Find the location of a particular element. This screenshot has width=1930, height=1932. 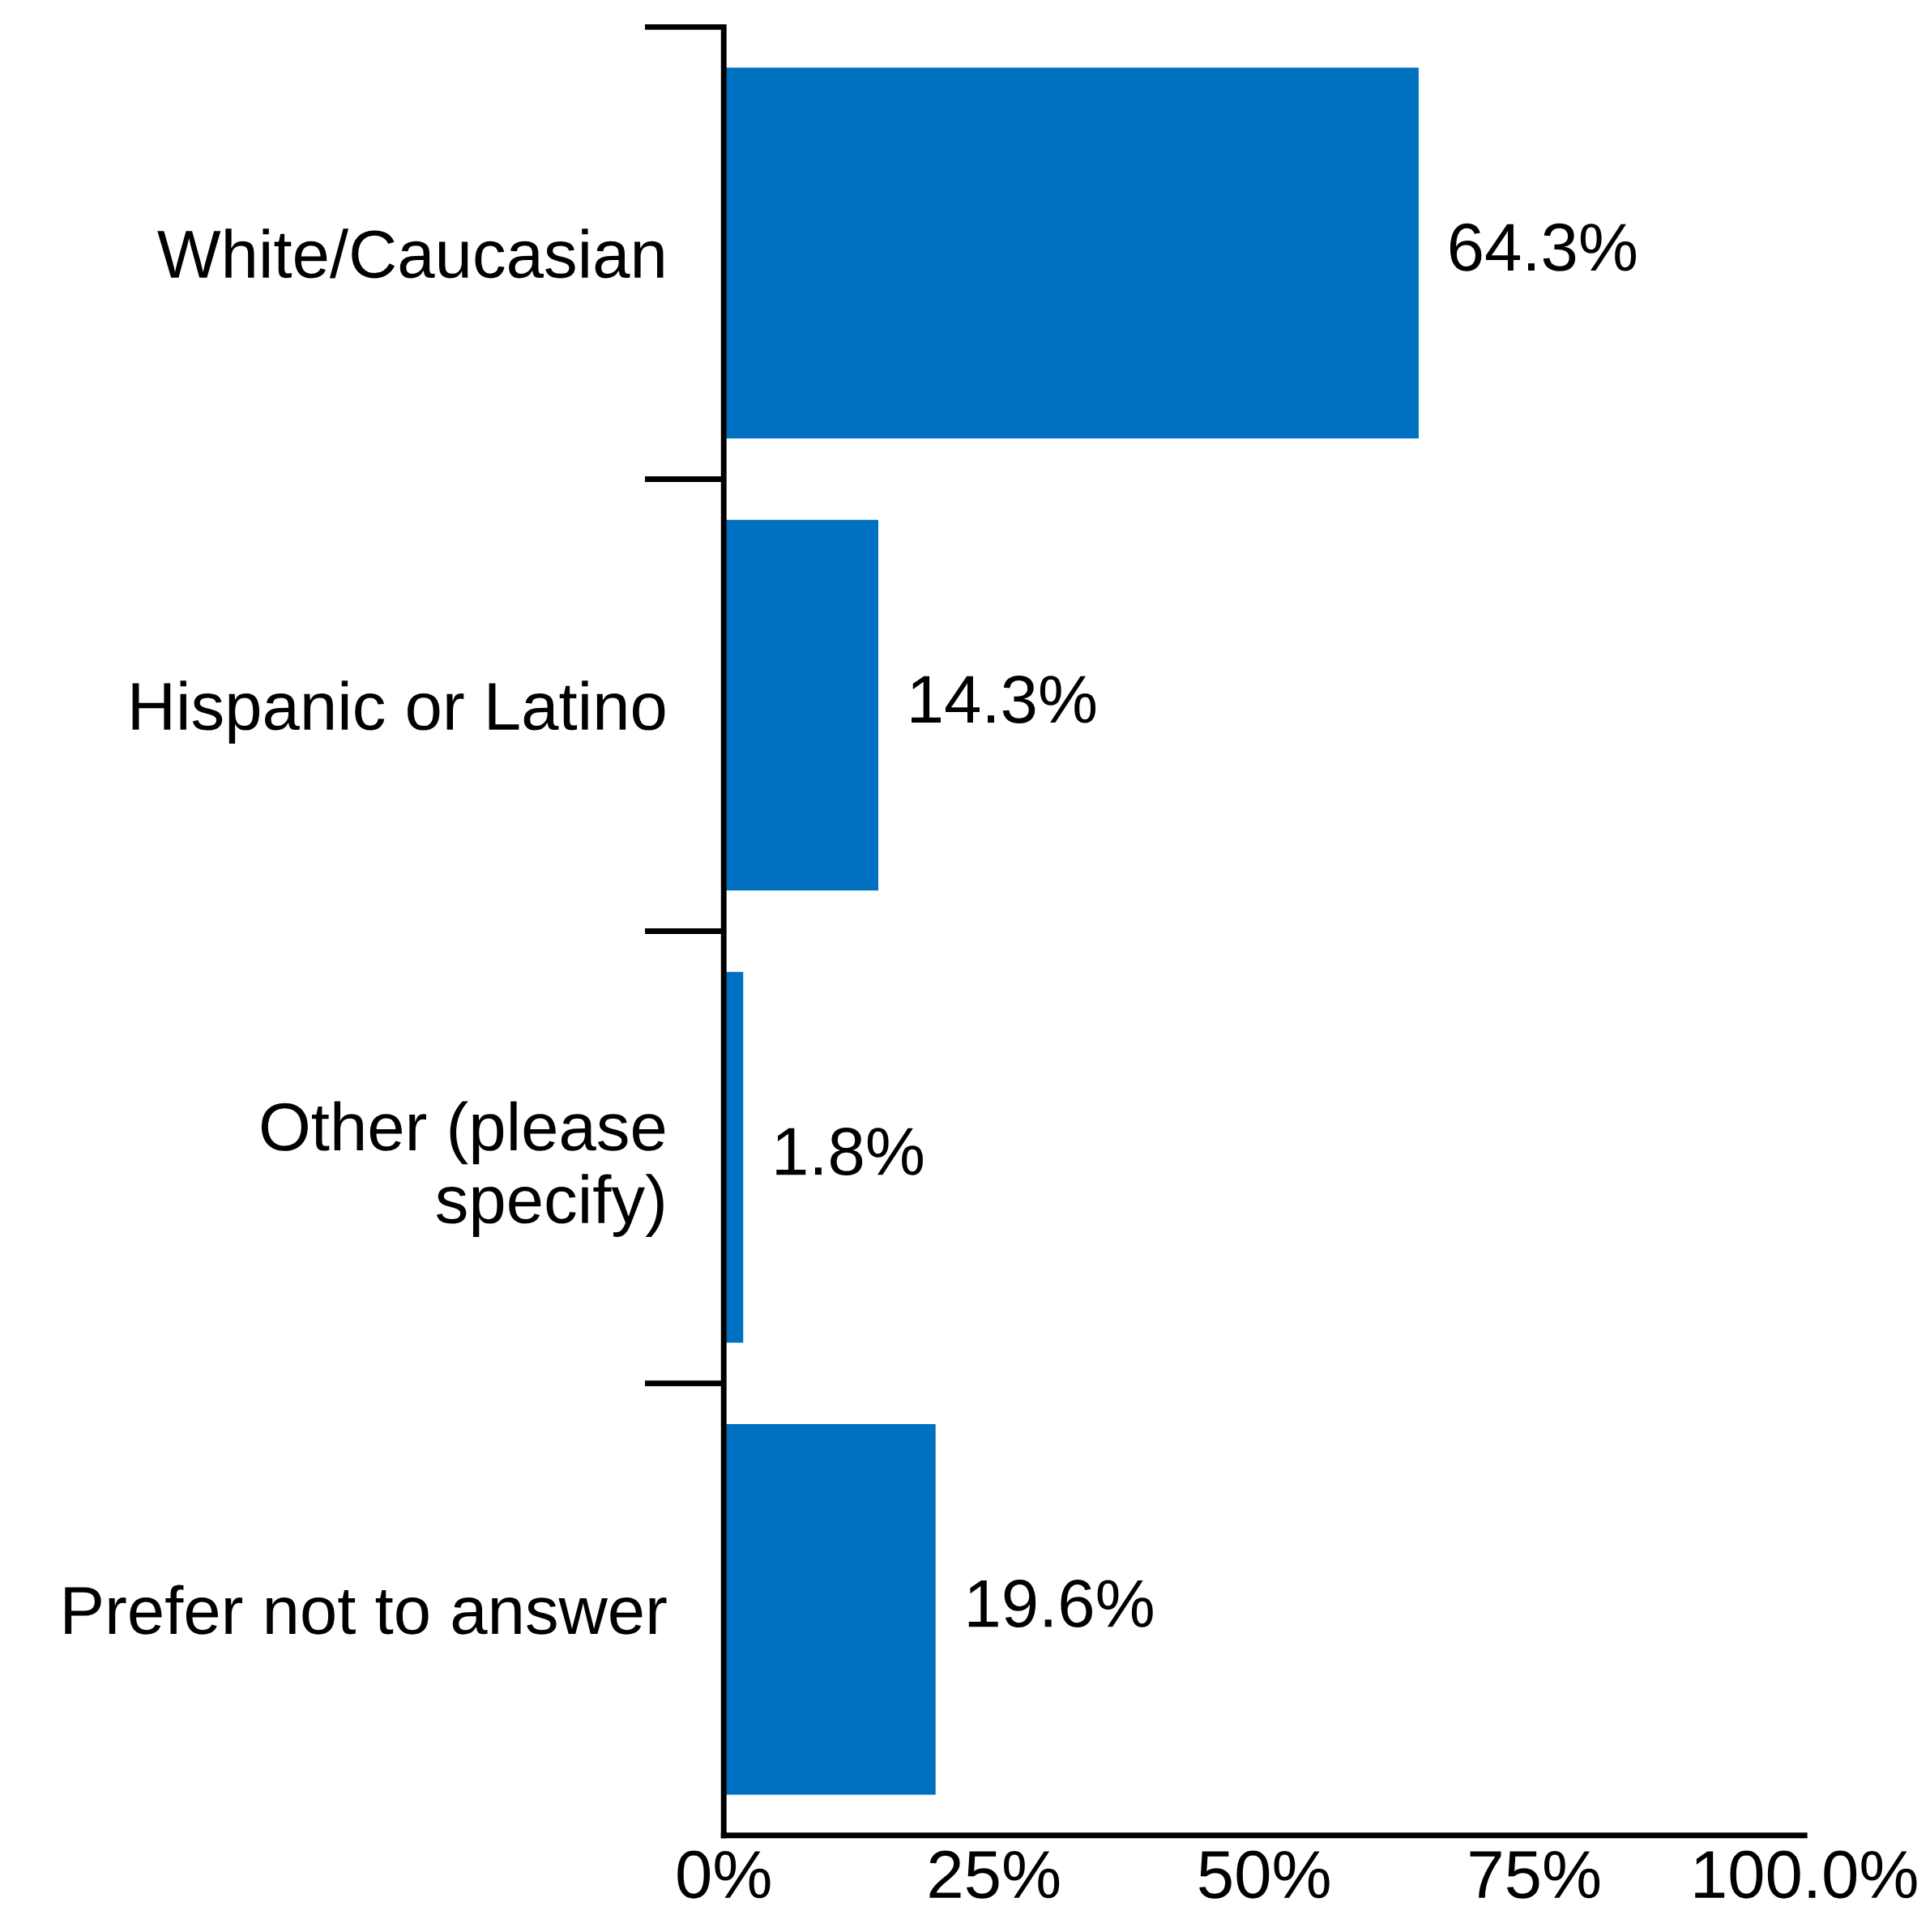

x-tick-label: 25% is located at coordinates (994, 1875).